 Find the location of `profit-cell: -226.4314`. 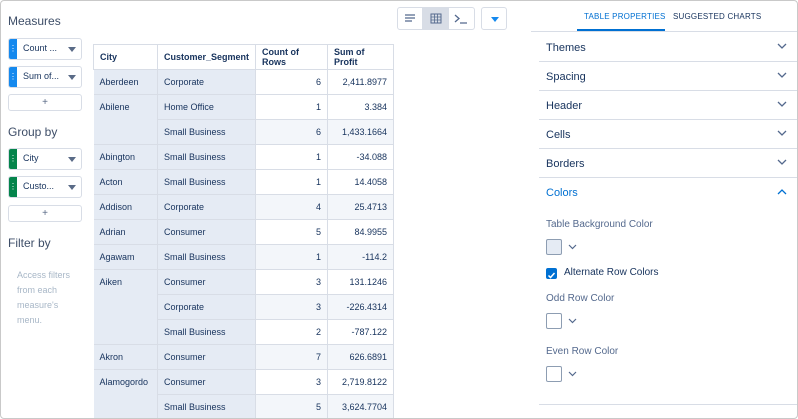

profit-cell: -226.4314 is located at coordinates (361, 307).